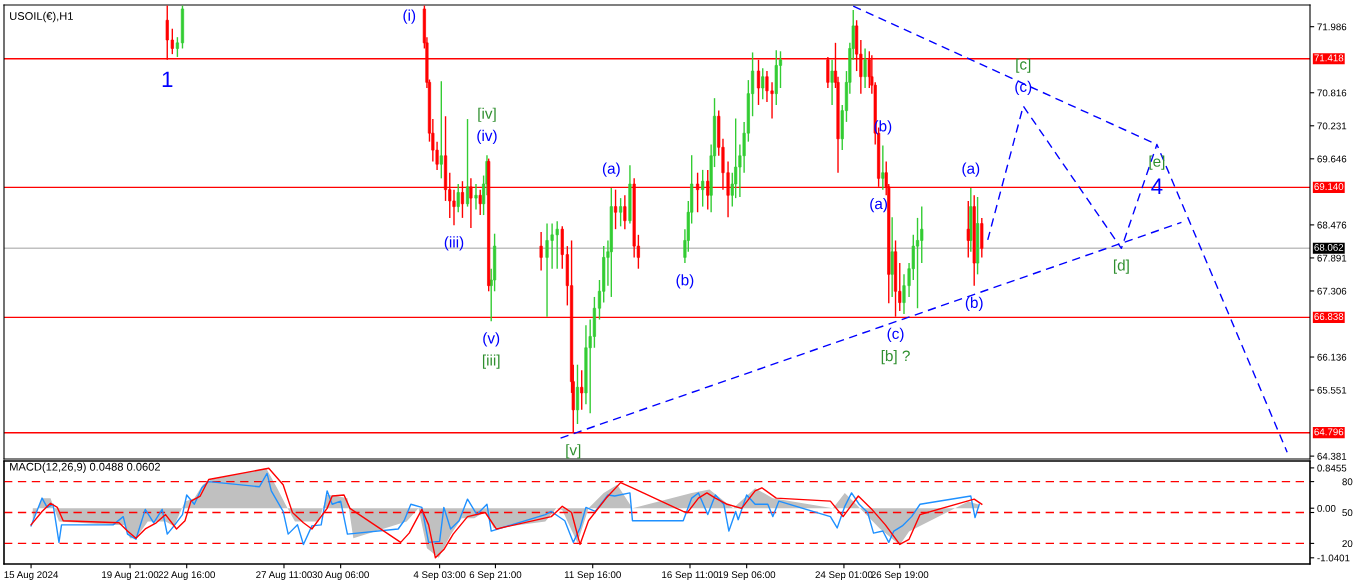 This screenshot has width=1366, height=588. I want to click on ref-line-label: 64.796, so click(1329, 432).